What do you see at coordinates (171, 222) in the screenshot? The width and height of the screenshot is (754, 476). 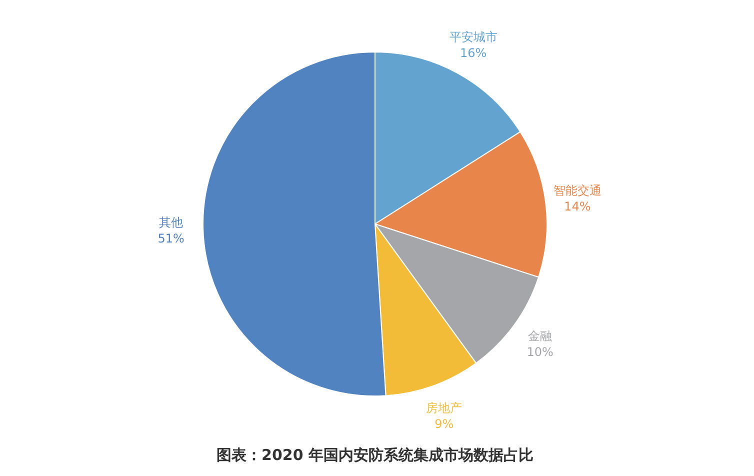 I see `slice-label: 其他` at bounding box center [171, 222].